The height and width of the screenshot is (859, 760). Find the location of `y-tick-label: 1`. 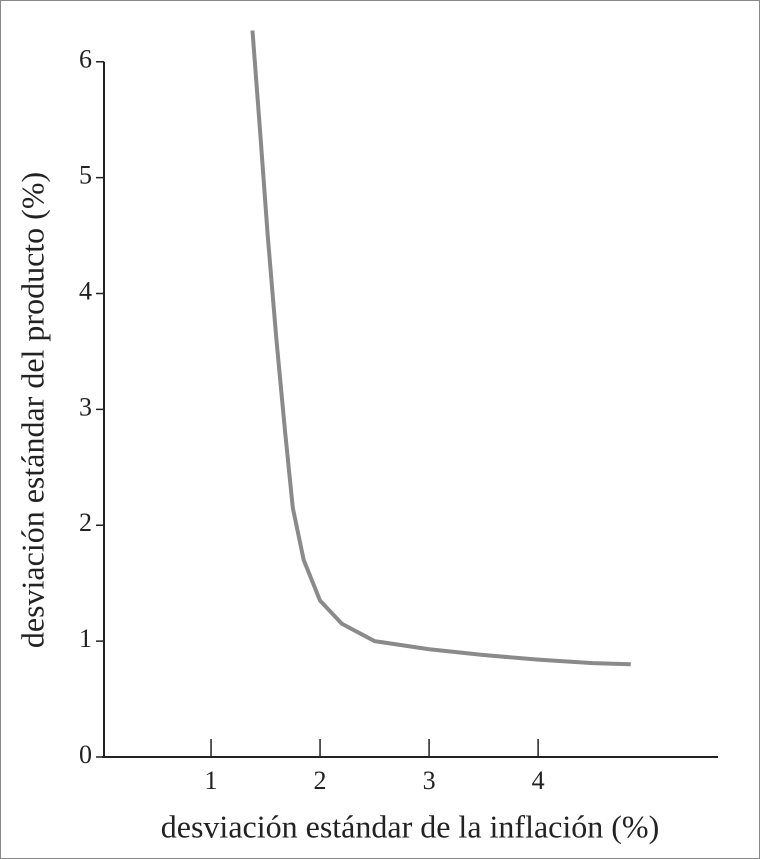

y-tick-label: 1 is located at coordinates (85, 638).